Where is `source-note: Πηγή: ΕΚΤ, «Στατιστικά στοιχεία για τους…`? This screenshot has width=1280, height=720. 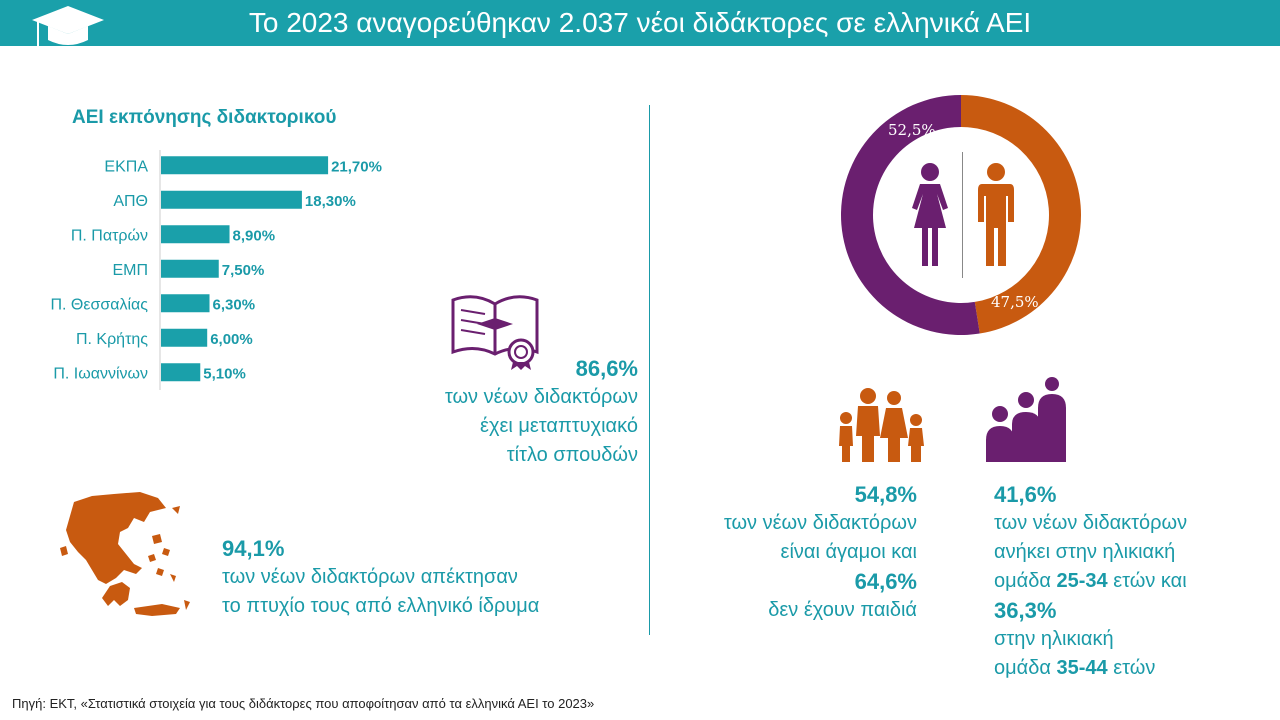
source-note: Πηγή: ΕΚΤ, «Στατιστικά στοιχεία για τους… is located at coordinates (303, 703).